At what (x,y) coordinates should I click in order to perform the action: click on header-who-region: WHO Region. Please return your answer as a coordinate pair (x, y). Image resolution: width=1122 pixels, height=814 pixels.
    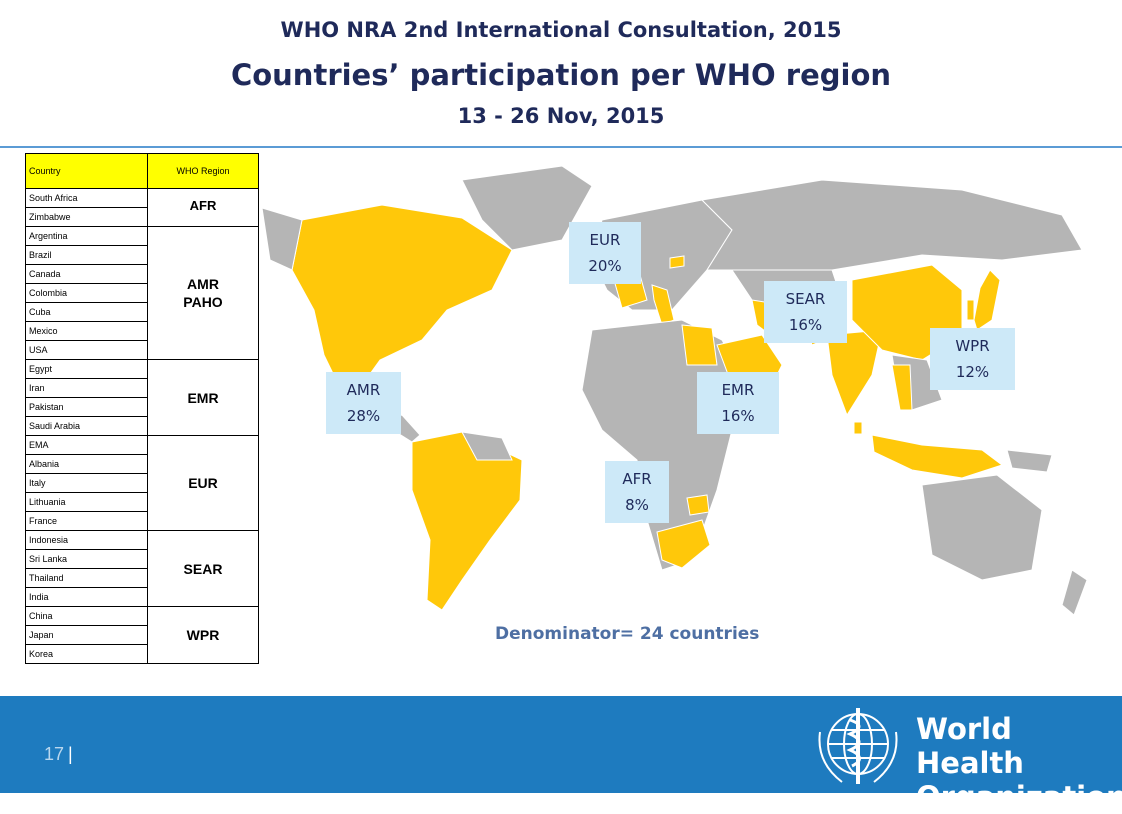
    Looking at the image, I should click on (203, 171).